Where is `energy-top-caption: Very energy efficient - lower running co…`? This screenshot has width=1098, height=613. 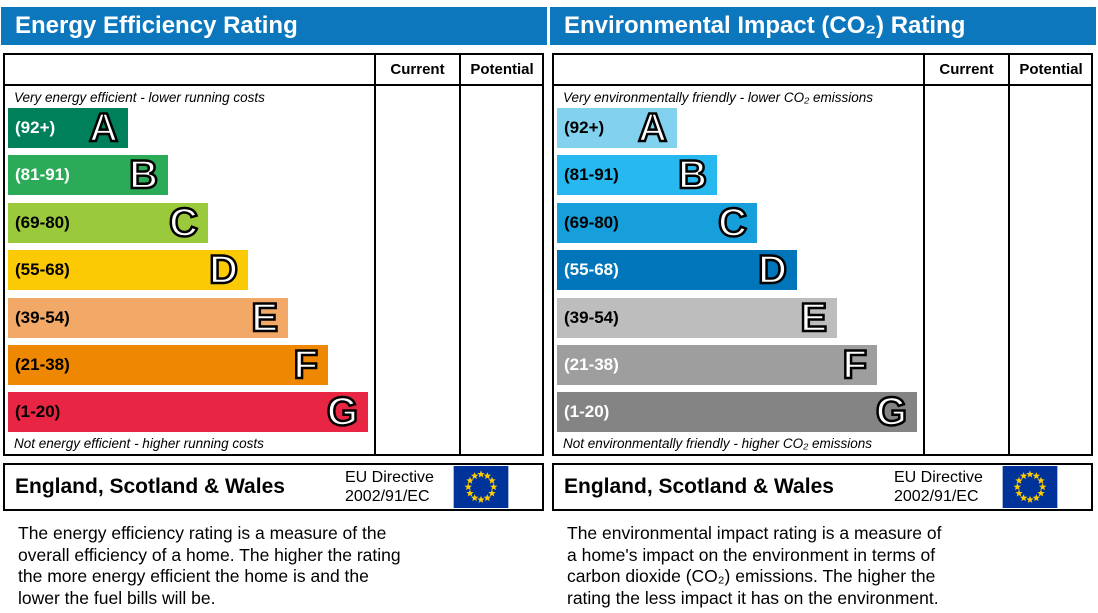 energy-top-caption: Very energy efficient - lower running co… is located at coordinates (139, 97).